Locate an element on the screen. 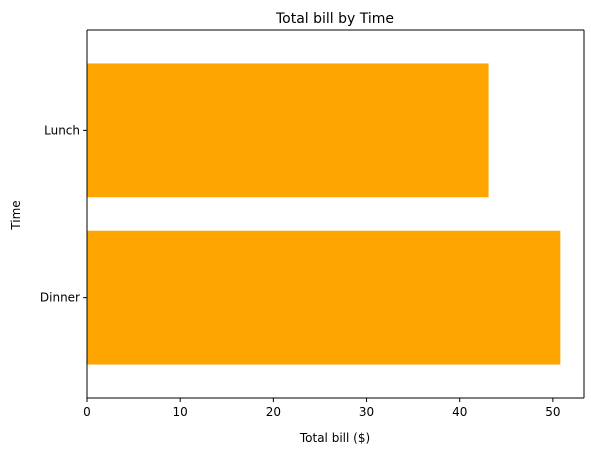 The height and width of the screenshot is (455, 591). y-tick-label-dinner: Dinner is located at coordinates (60, 298).